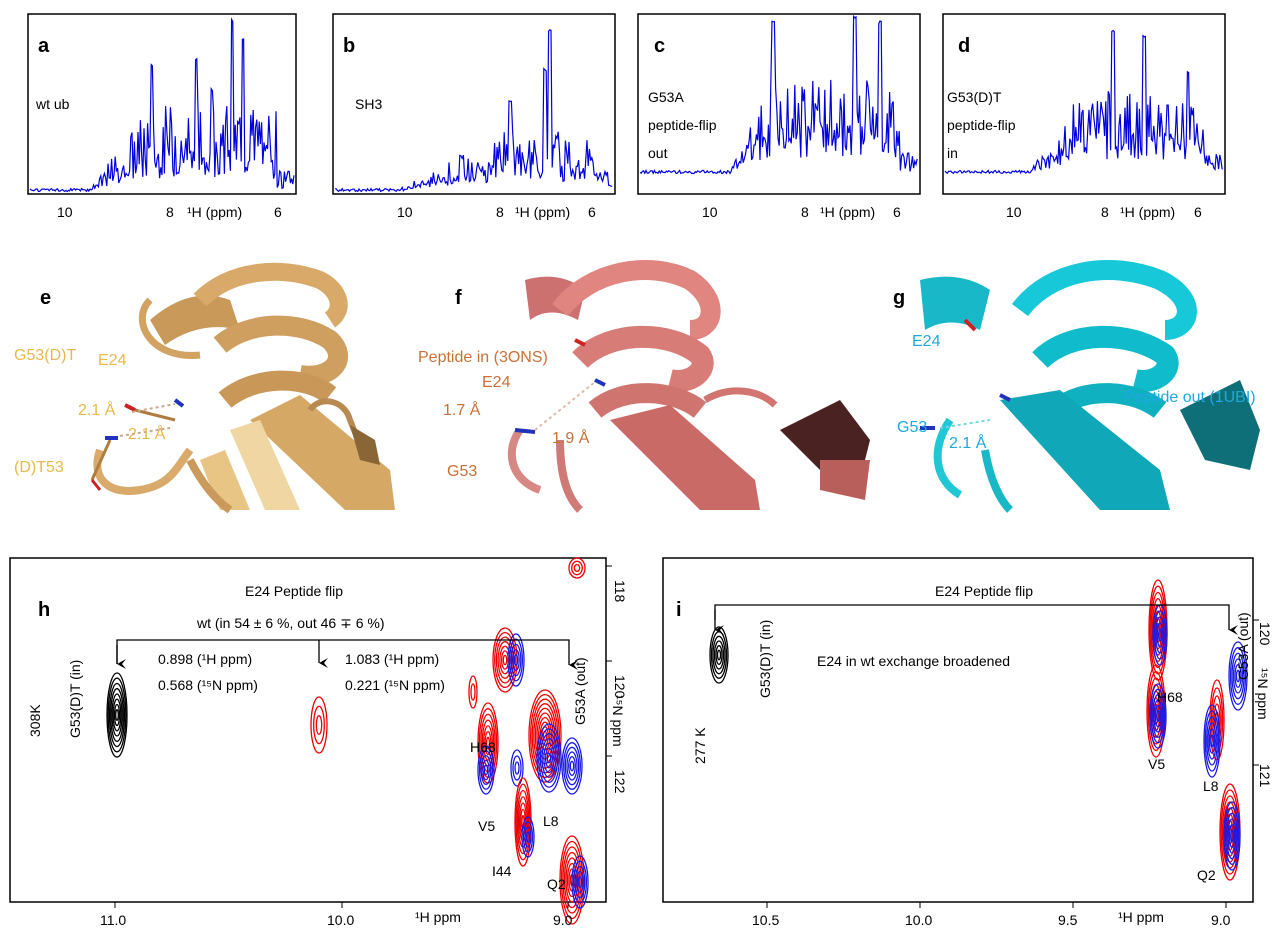  What do you see at coordinates (981, 125) in the screenshot?
I see `sample-label-d-2: peptide-flip` at bounding box center [981, 125].